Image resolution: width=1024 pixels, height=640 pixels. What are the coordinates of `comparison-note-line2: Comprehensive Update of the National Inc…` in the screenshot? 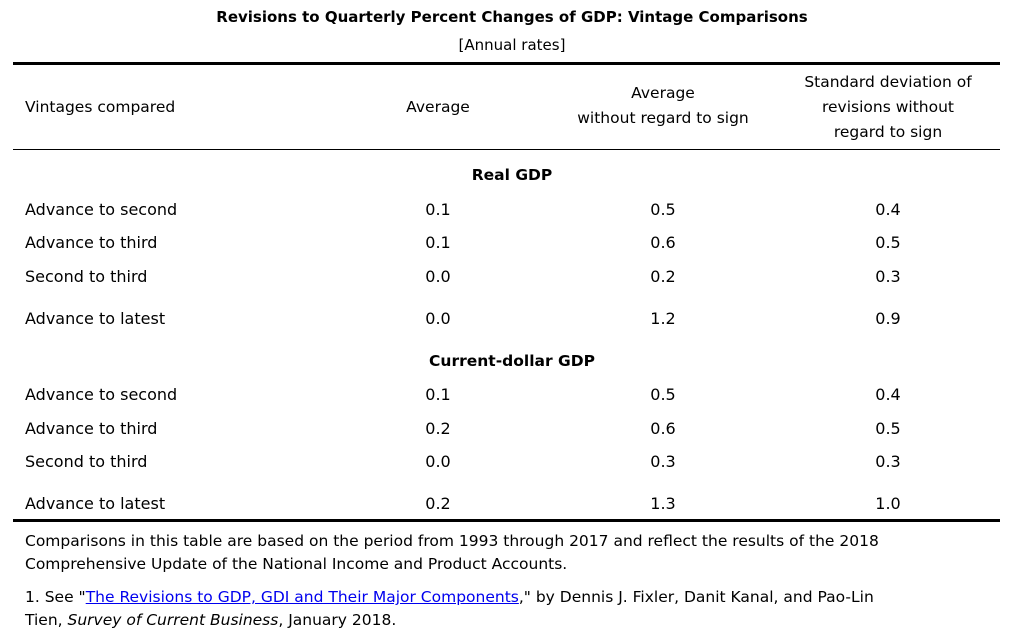 It's located at (296, 564).